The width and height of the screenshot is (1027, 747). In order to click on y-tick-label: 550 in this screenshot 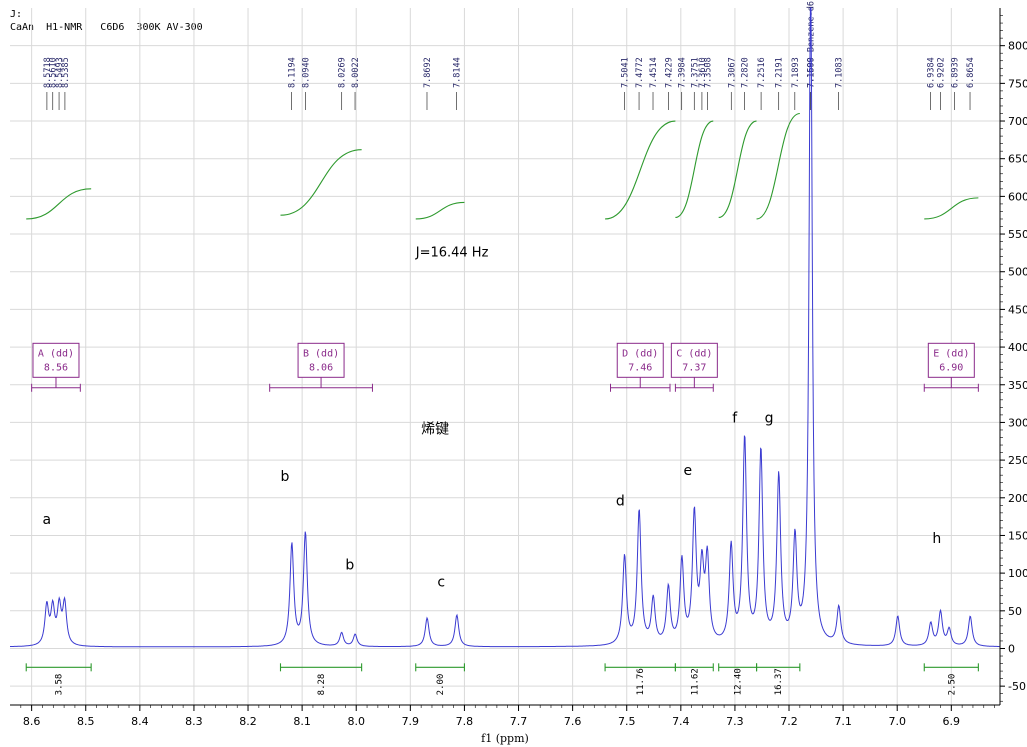, I will do `click(1017, 234)`.